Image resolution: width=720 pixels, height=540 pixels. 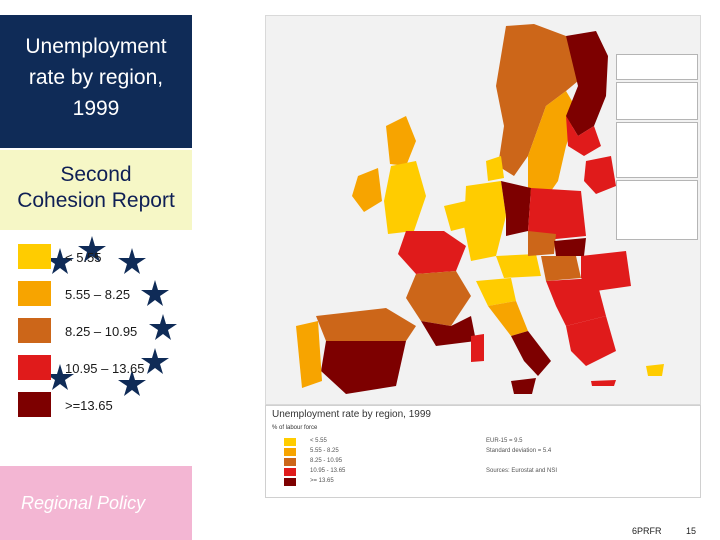 I want to click on region-romania, so click(x=606, y=271).